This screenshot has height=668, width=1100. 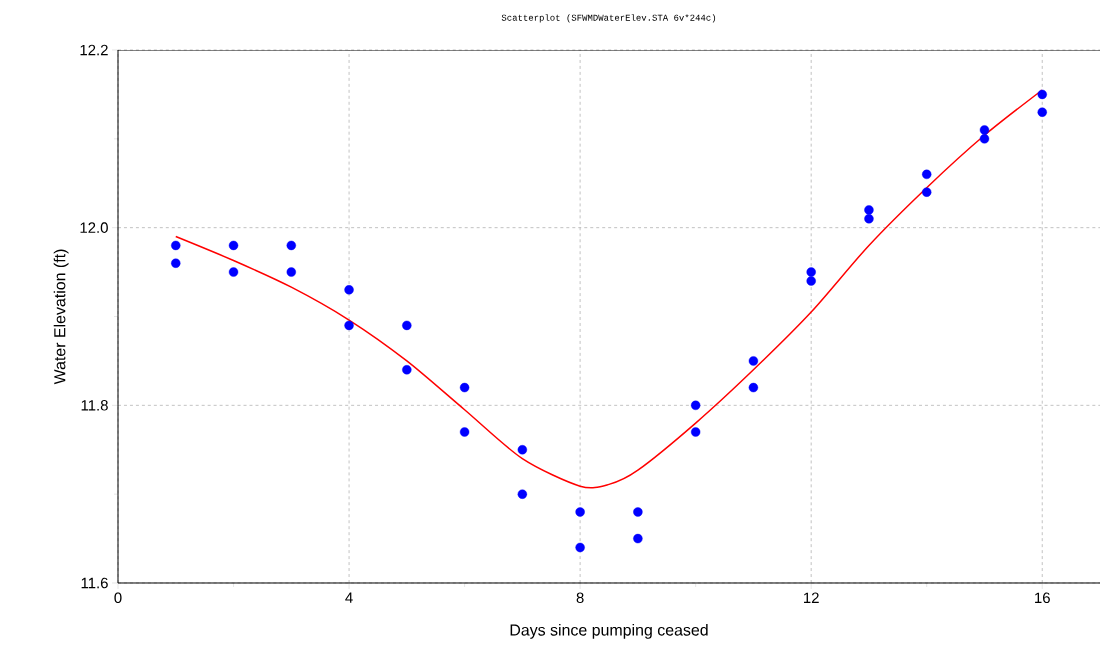 I want to click on chart-title: Scatterplot (SFWMDWaterElev.STA 6v*244c), so click(x=608, y=18).